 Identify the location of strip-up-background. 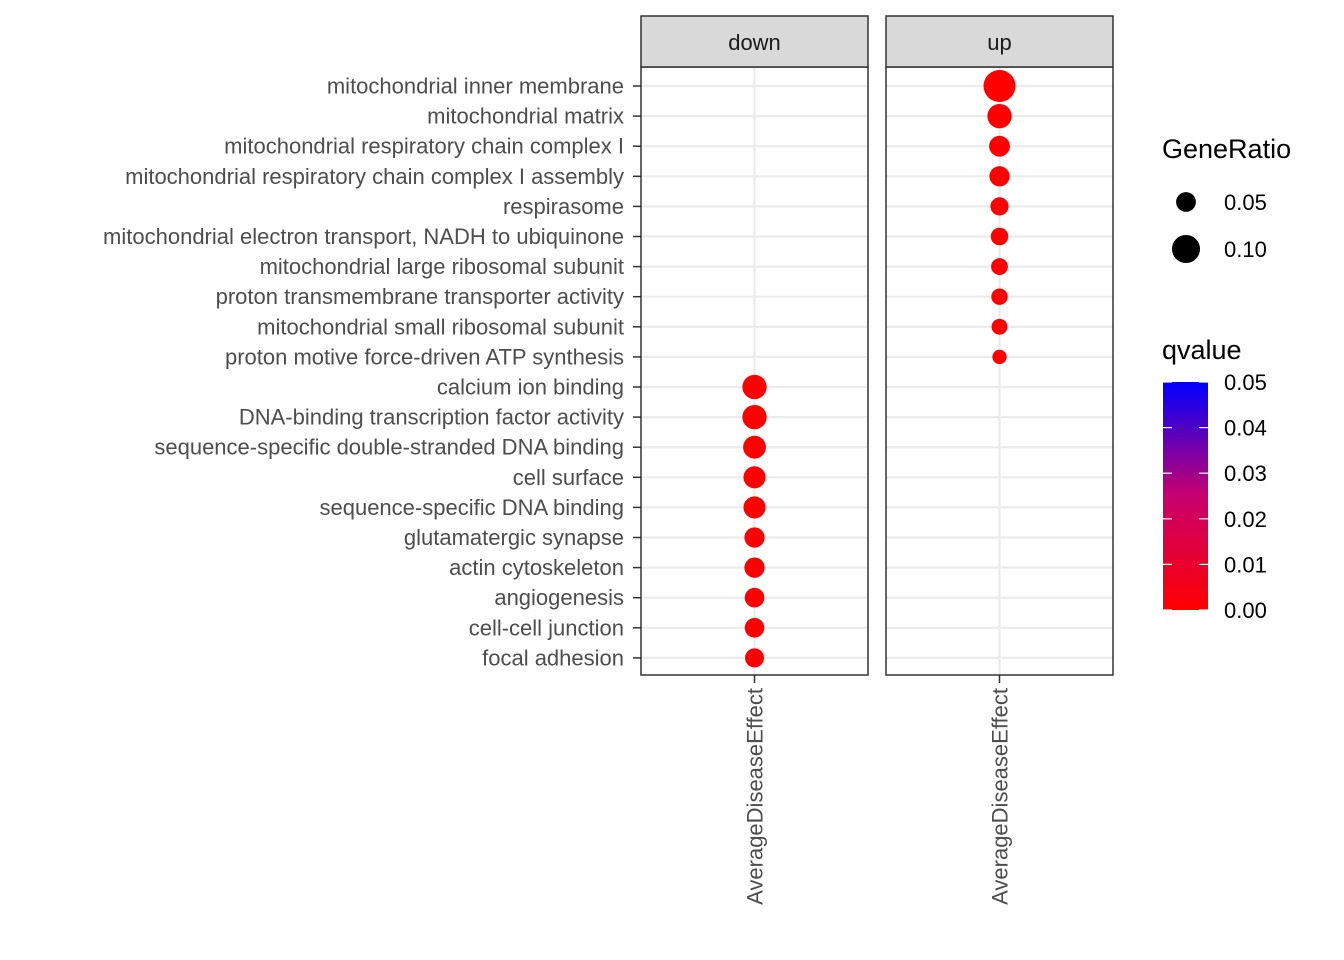
(999, 41).